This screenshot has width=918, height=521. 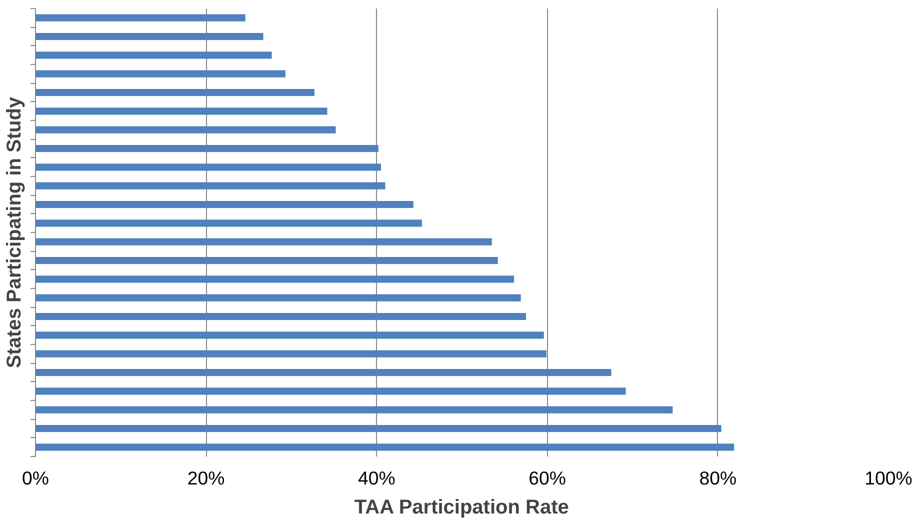 What do you see at coordinates (718, 478) in the screenshot?
I see `x-tick-label: 80%` at bounding box center [718, 478].